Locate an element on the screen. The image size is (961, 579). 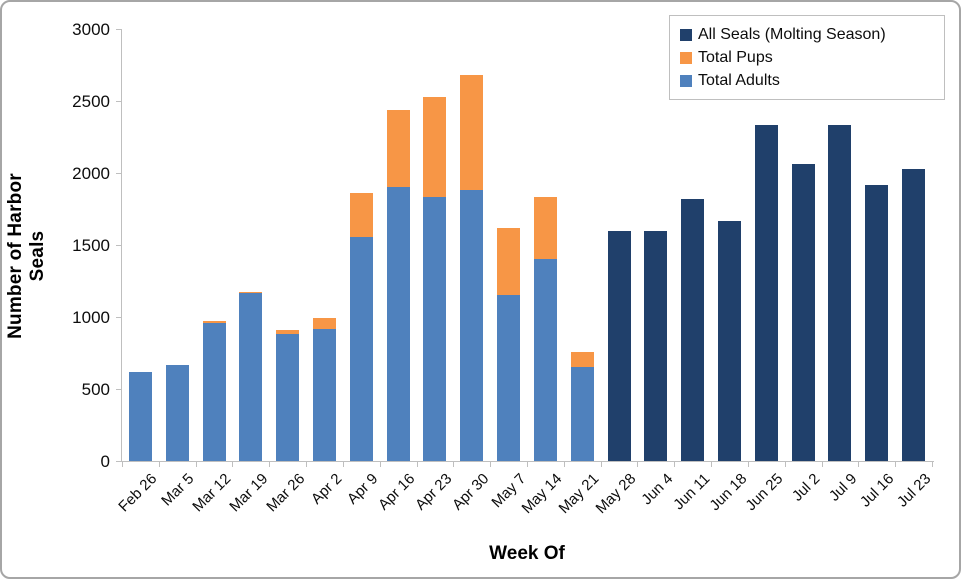
y-axis-title: Number of Harbor Seals is located at coordinates (26, 256).